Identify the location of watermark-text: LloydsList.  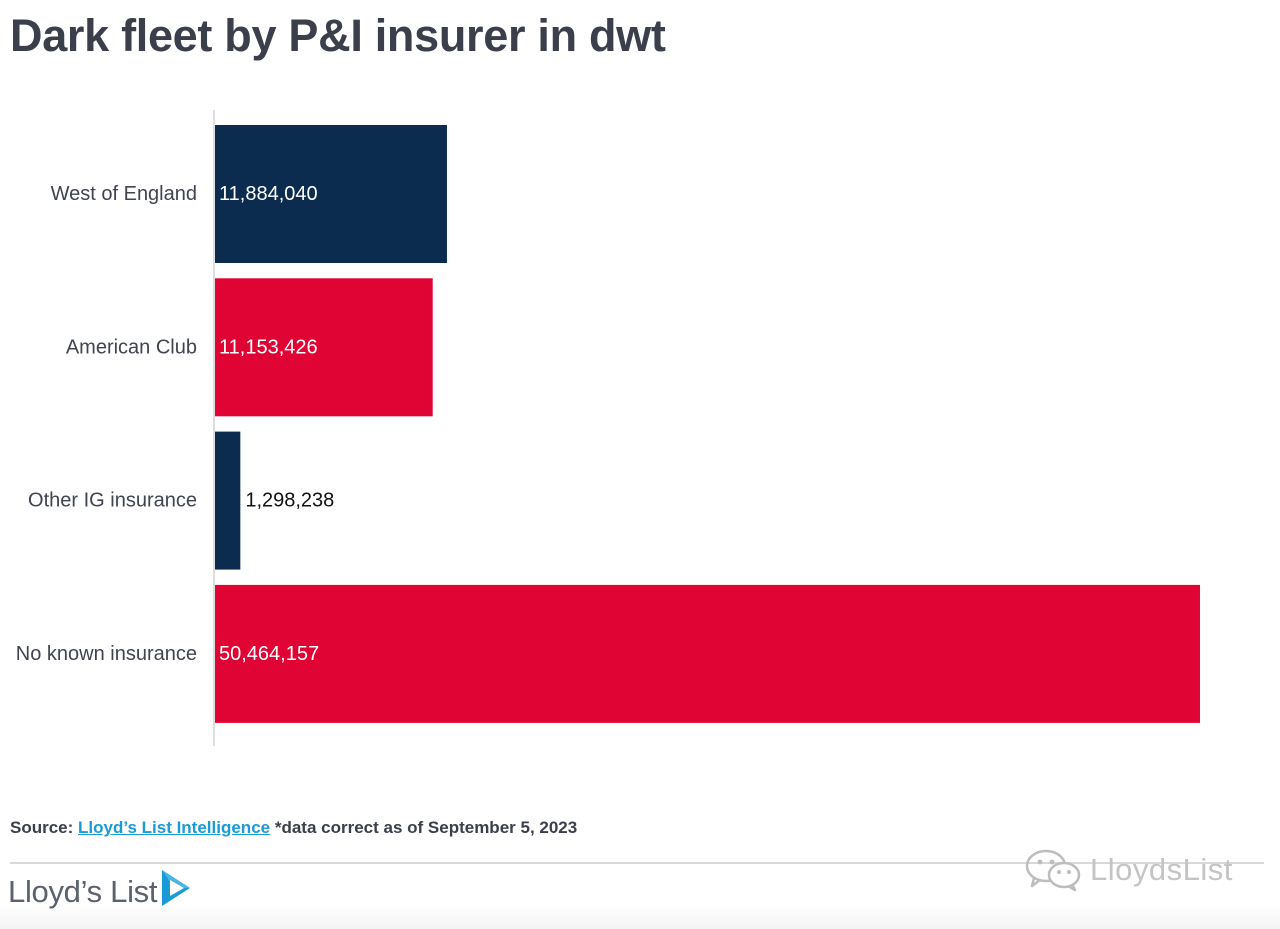
(1161, 869).